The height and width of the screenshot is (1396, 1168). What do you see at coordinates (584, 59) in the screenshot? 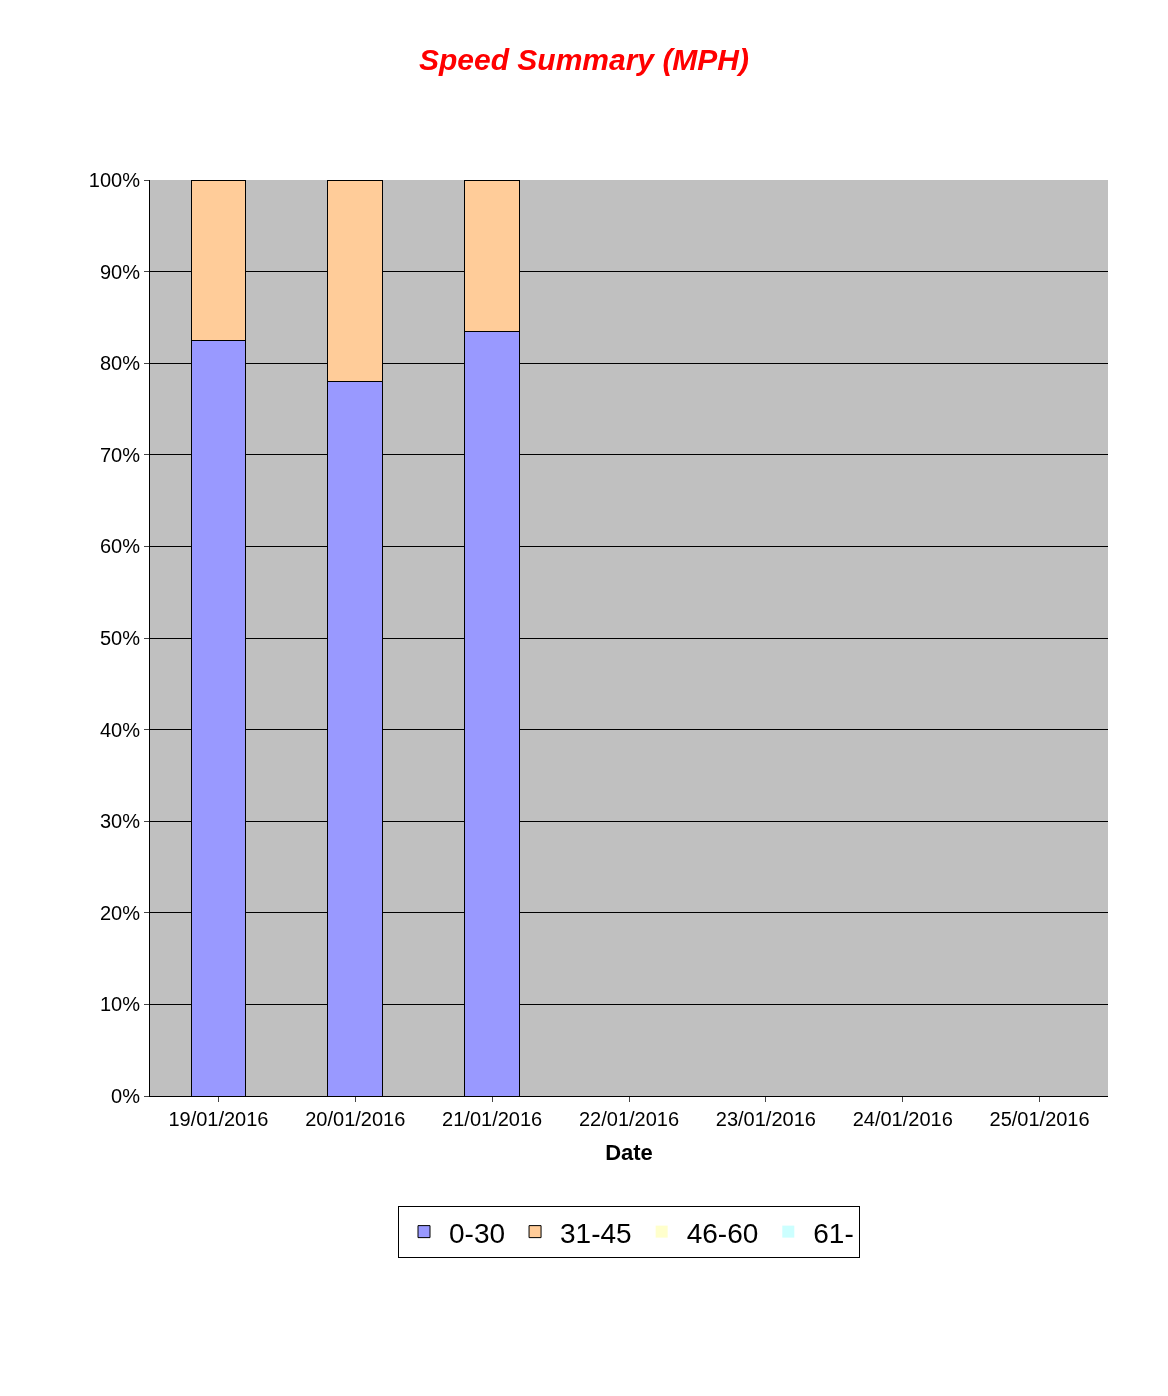
I see `chart-title: Speed Summary (MPH)` at bounding box center [584, 59].